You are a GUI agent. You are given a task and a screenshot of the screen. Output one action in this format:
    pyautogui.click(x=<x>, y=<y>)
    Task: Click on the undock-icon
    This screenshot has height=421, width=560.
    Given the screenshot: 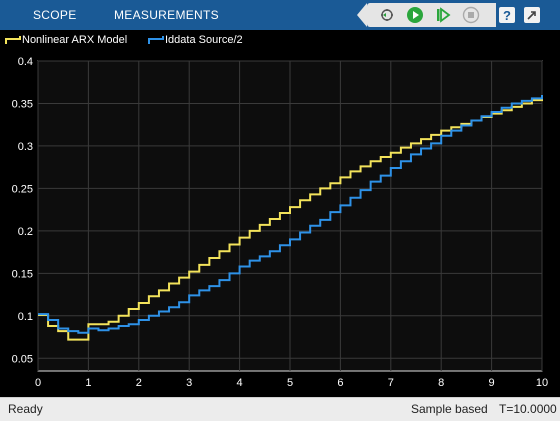 What is the action you would take?
    pyautogui.click(x=532, y=15)
    